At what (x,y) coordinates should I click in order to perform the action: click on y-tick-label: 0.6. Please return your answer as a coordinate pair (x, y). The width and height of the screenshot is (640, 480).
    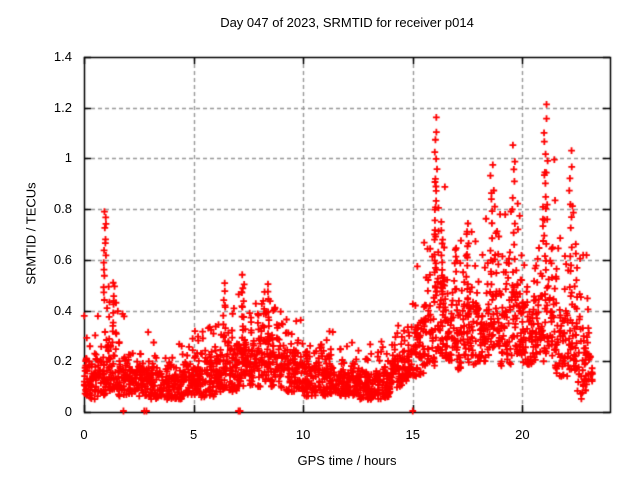
    Looking at the image, I should click on (62, 259).